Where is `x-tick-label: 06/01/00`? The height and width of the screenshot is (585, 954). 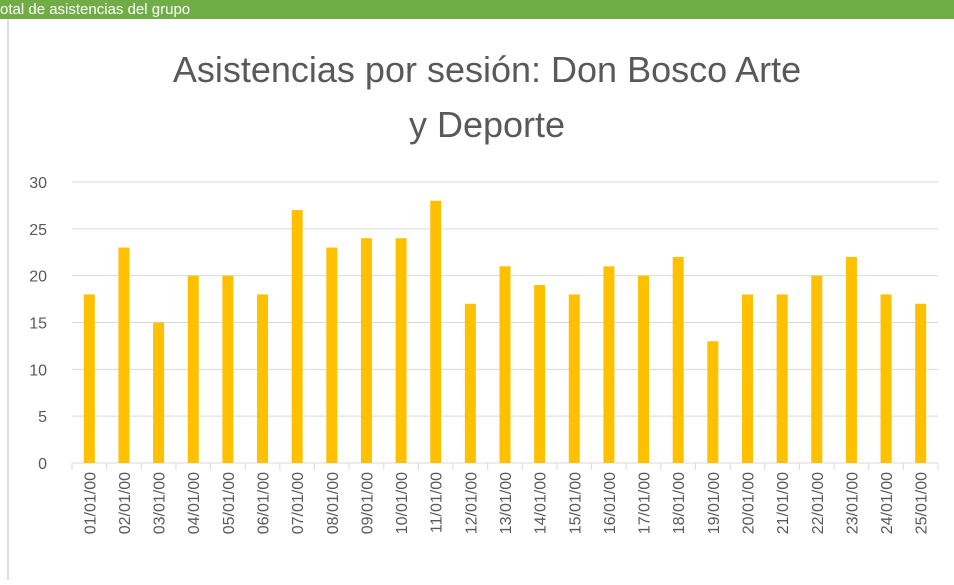
x-tick-label: 06/01/00 is located at coordinates (264, 503).